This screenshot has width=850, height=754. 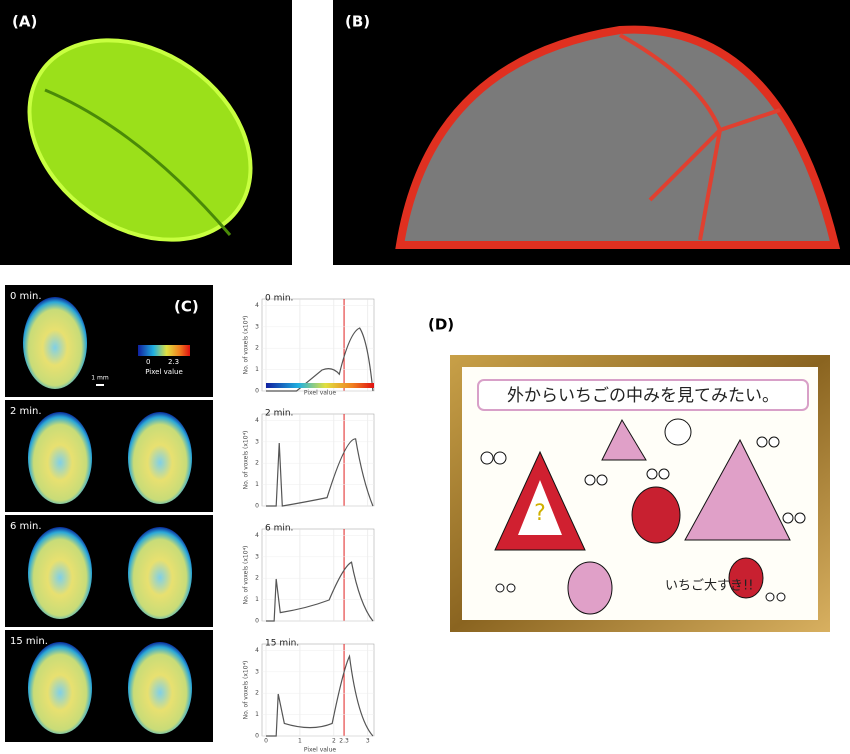 What do you see at coordinates (173, 362) in the screenshot?
I see `colorbar-max: 2.3` at bounding box center [173, 362].